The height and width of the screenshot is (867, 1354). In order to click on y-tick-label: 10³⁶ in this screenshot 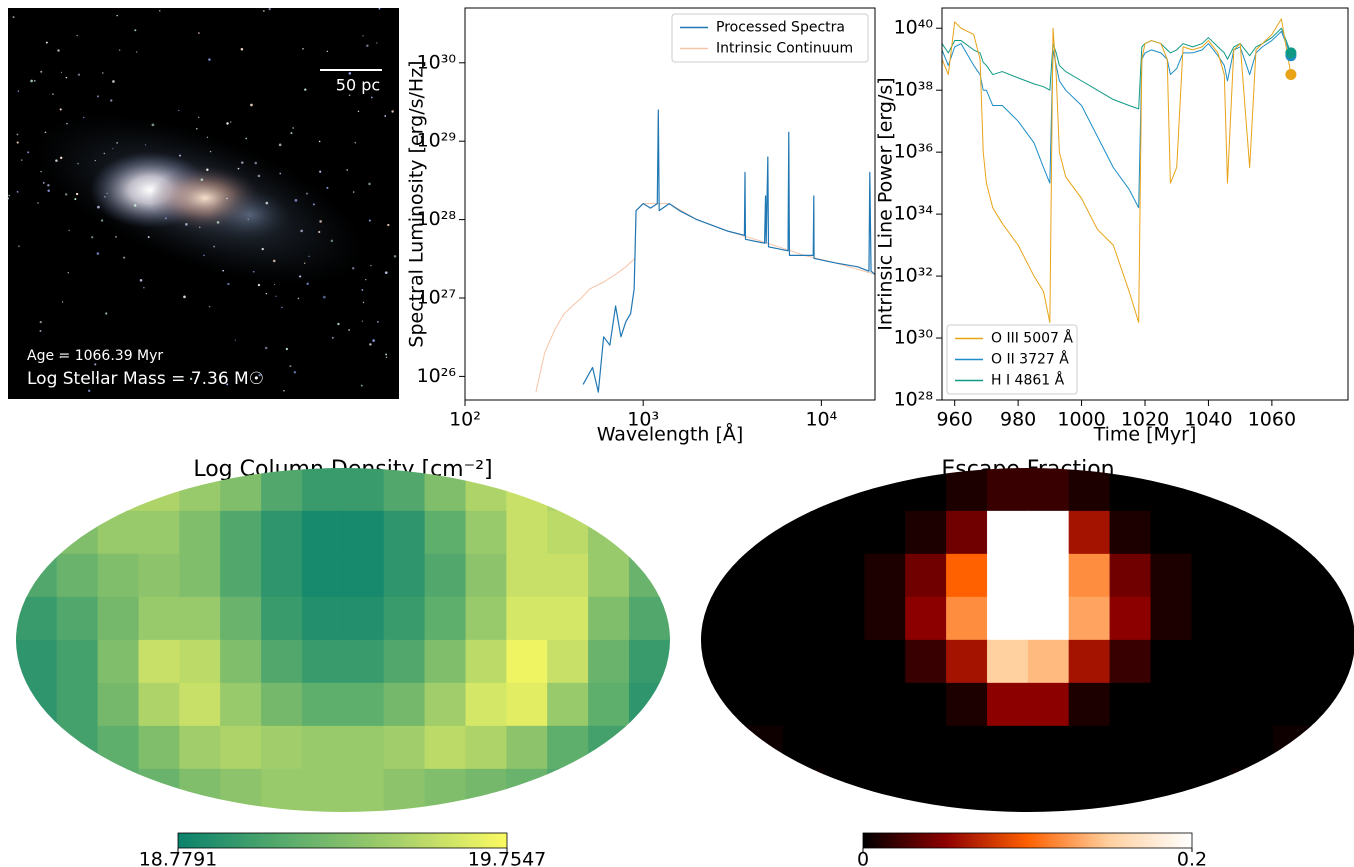, I will do `click(913, 152)`.